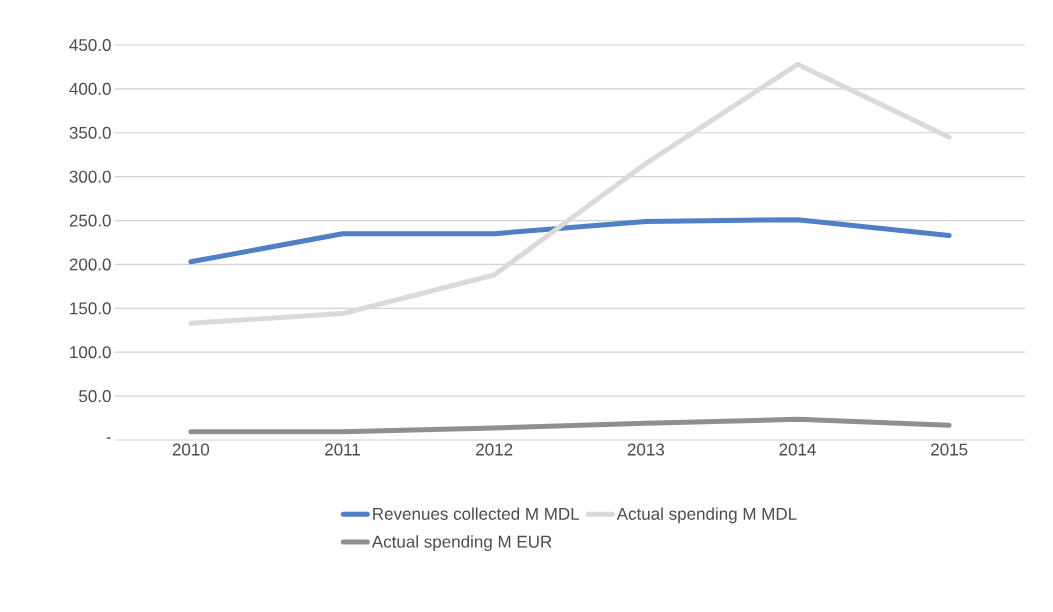 The width and height of the screenshot is (1053, 612). I want to click on x-tick-label: 2011, so click(342, 449).